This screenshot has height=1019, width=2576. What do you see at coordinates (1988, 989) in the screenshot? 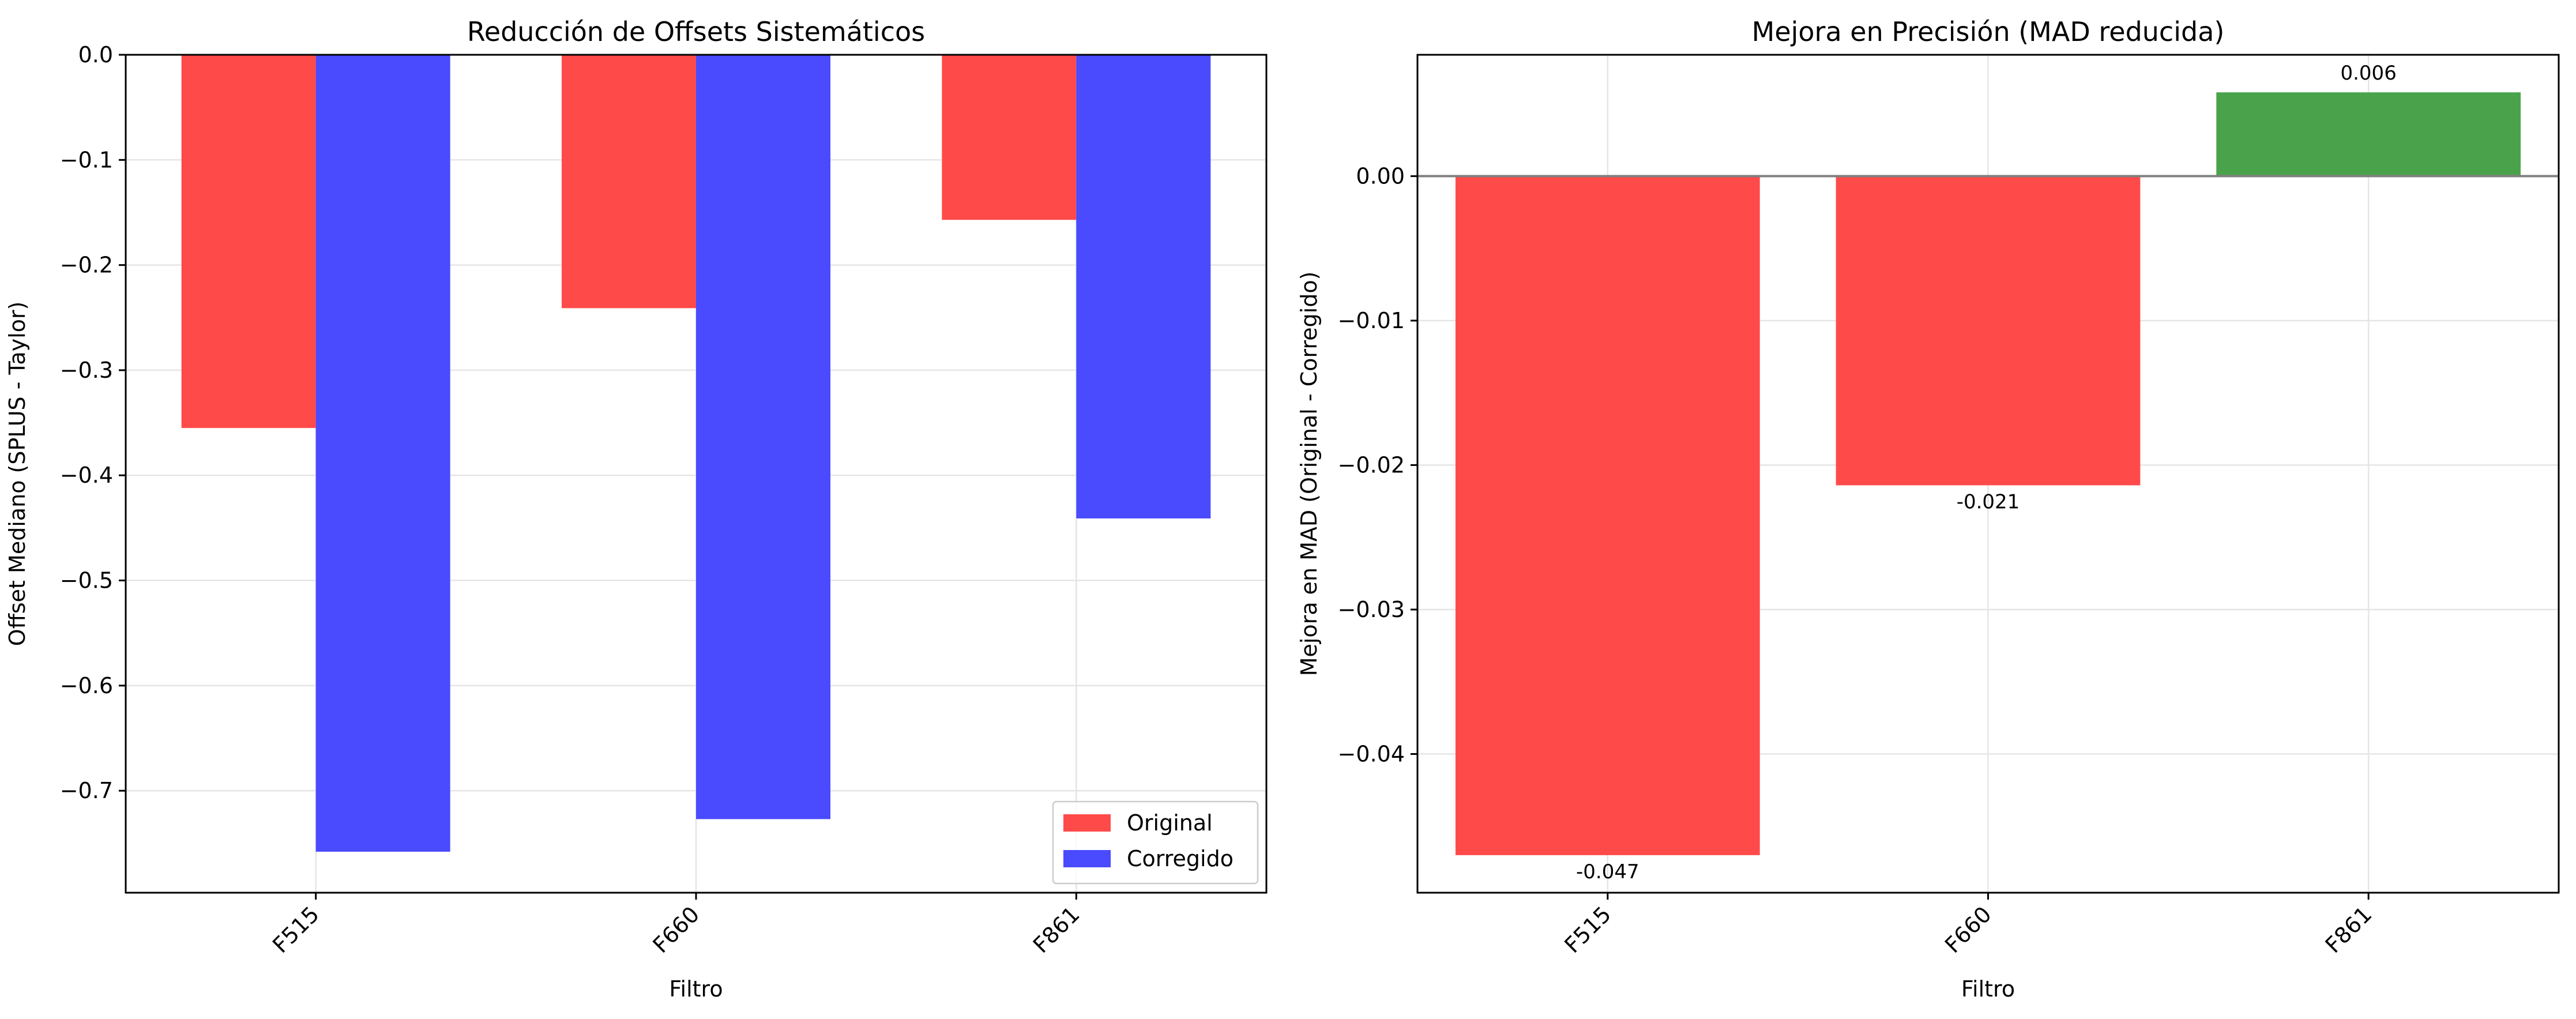
I see `mad-x-axis-label: Filtro` at bounding box center [1988, 989].